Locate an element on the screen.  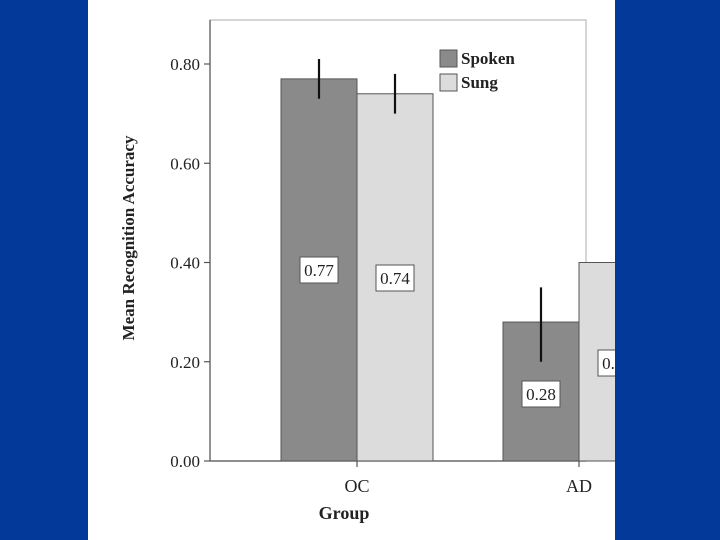
data-label: 0.74 is located at coordinates (395, 278).